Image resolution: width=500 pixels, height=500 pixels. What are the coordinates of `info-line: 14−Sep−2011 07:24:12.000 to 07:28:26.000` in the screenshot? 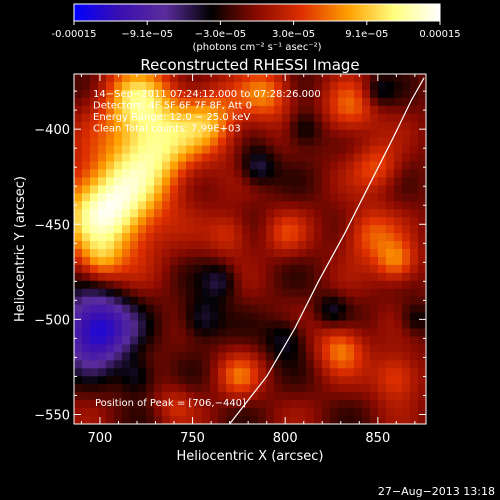 It's located at (207, 94).